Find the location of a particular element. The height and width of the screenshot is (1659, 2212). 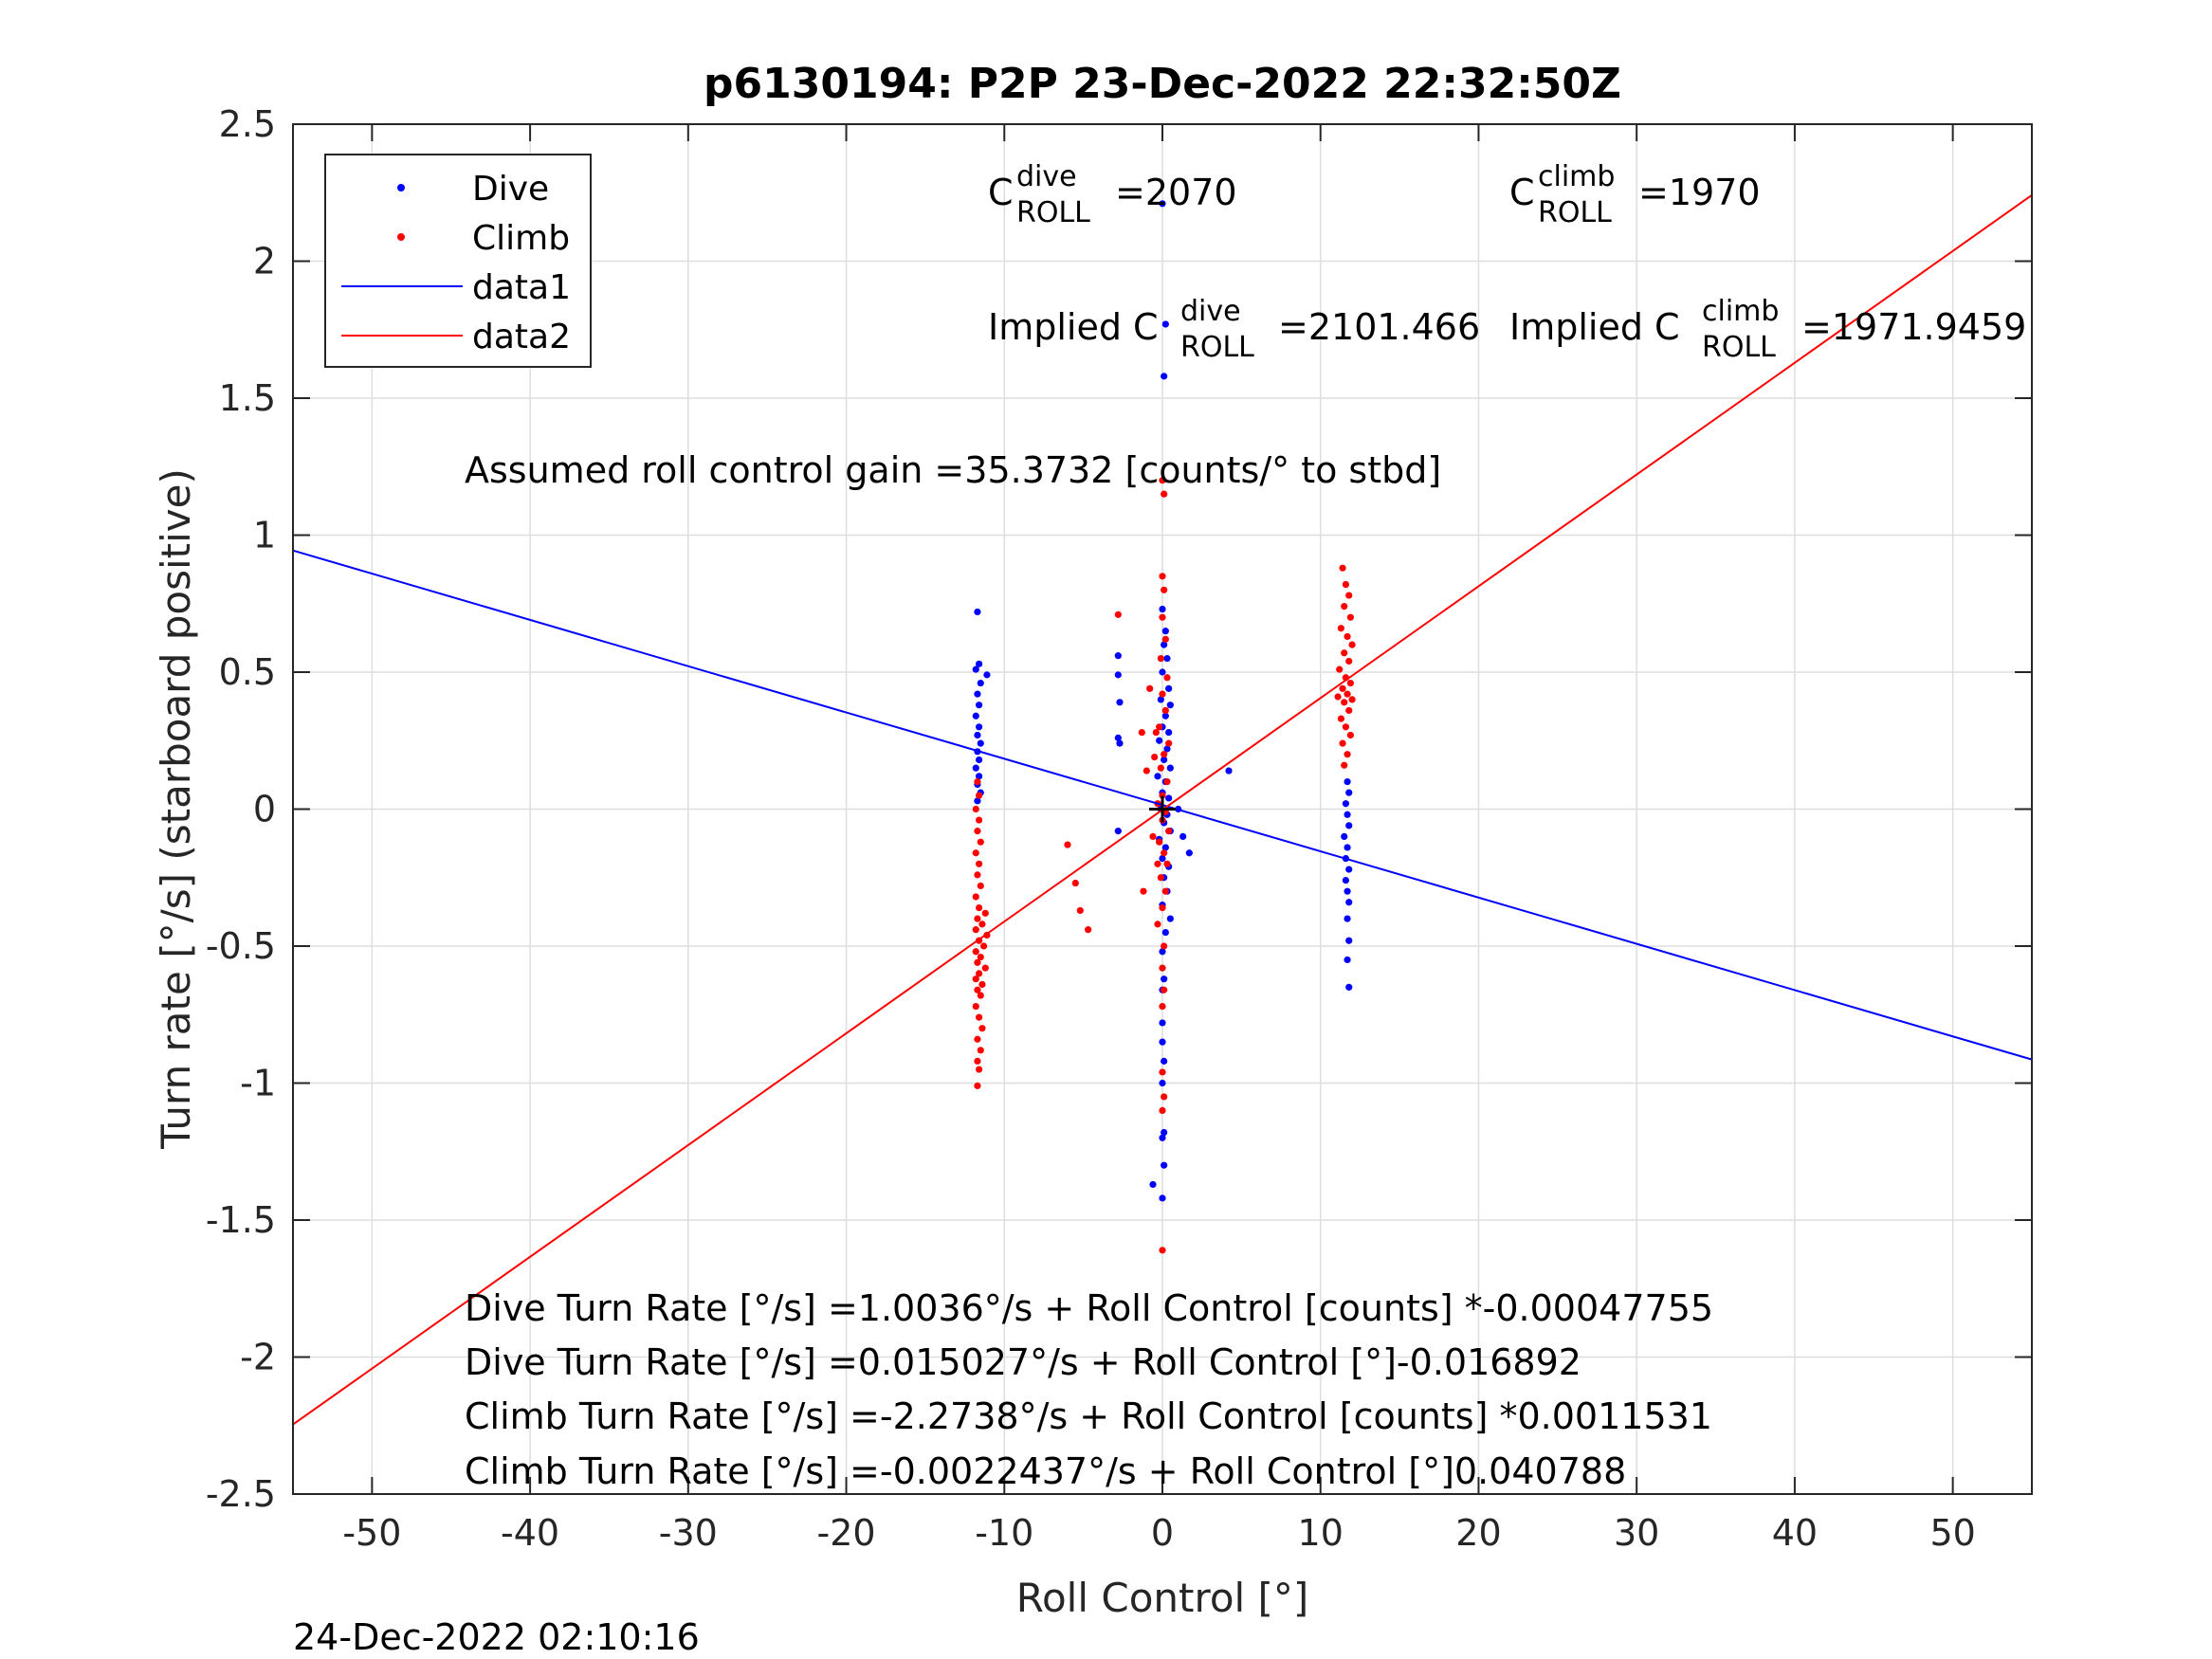

y-tick-label-2: -1.5 is located at coordinates (241, 1220).